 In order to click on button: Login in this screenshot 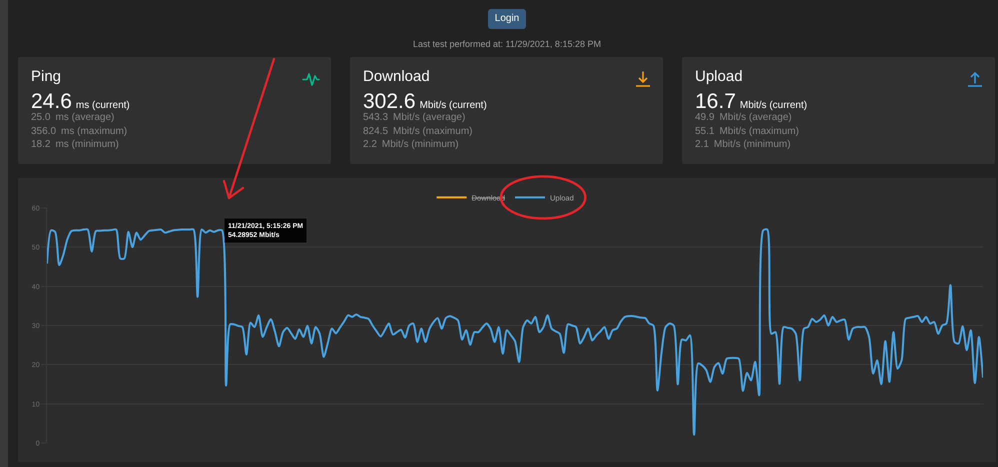, I will do `click(507, 19)`.